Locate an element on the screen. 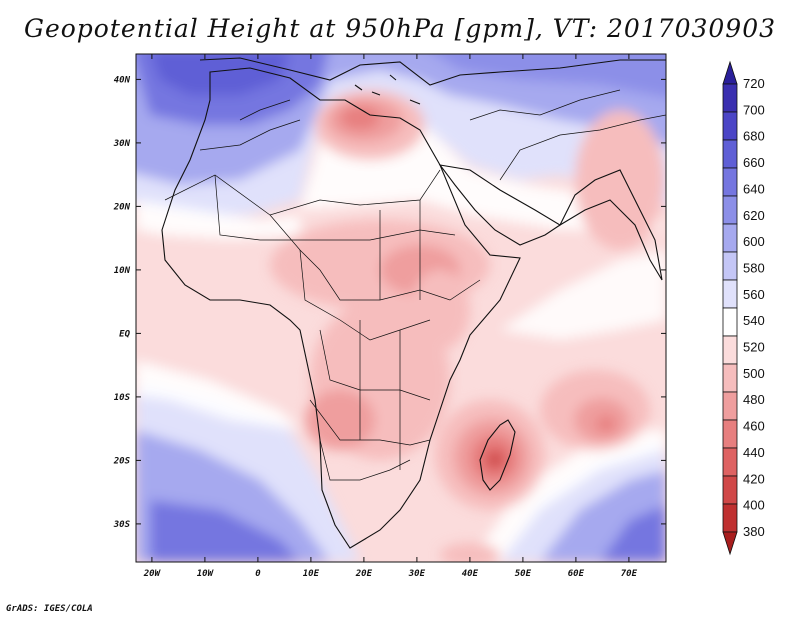 This screenshot has width=800, height=618. field-southeast-white is located at coordinates (568, 496).